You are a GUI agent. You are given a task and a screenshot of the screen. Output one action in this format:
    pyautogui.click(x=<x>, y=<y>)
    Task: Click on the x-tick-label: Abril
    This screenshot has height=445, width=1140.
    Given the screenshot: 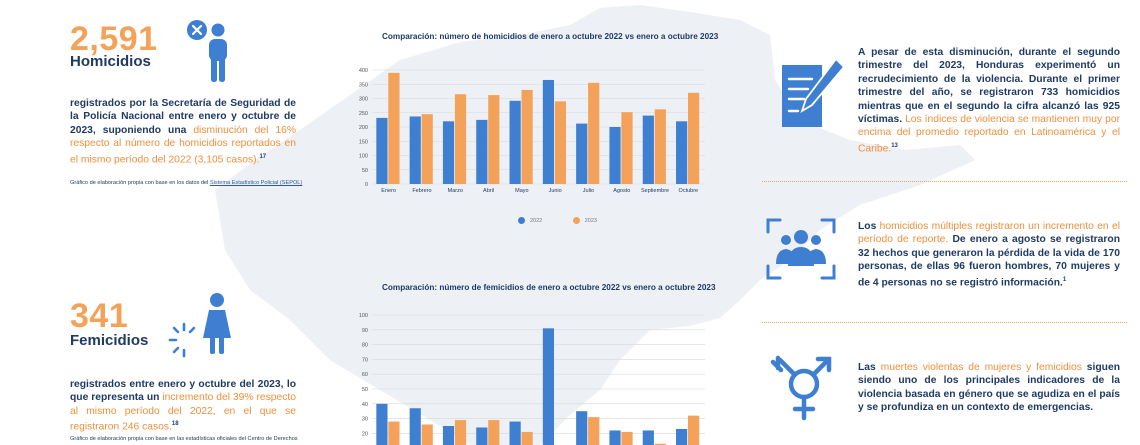 What is the action you would take?
    pyautogui.click(x=488, y=191)
    